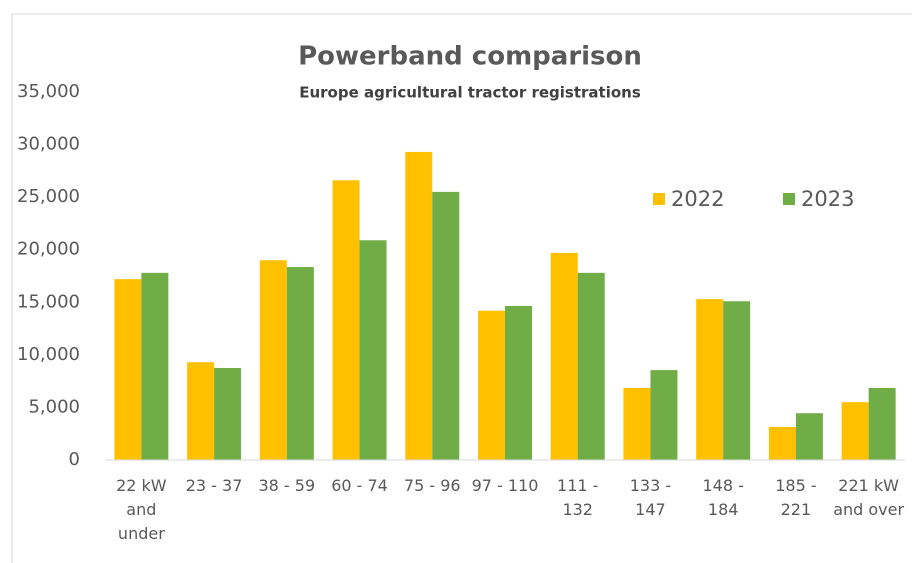 Image resolution: width=912 pixels, height=563 pixels. I want to click on x-tick-label: 60 - 74, so click(359, 485).